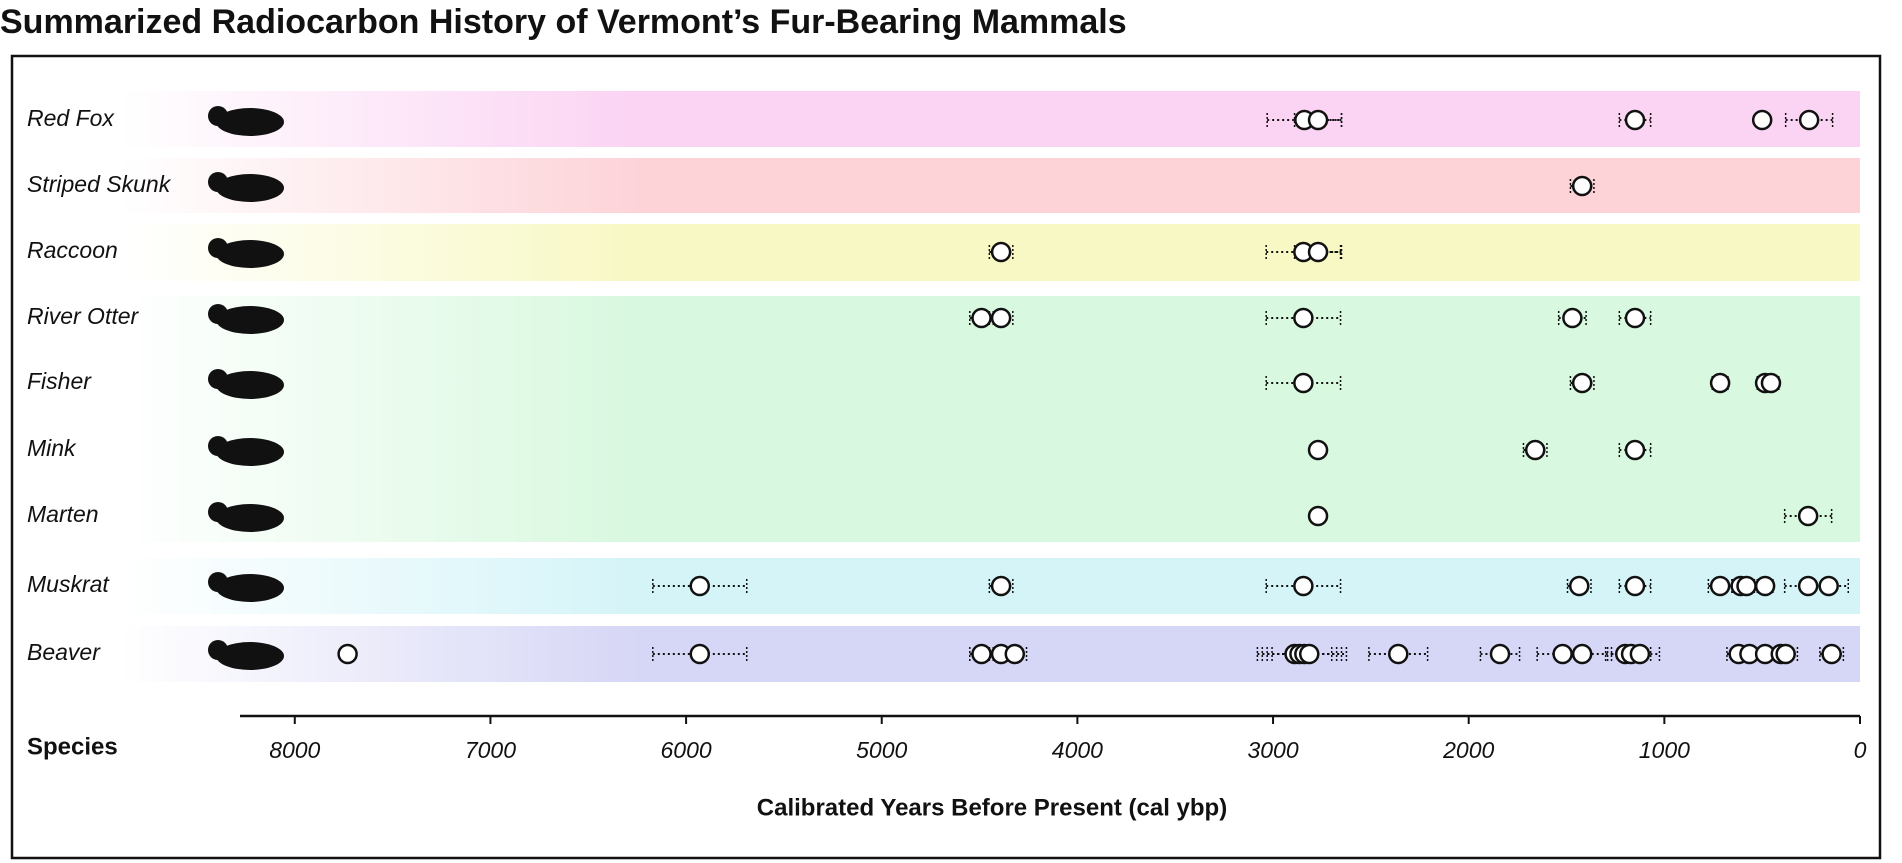  Describe the element at coordinates (64, 652) in the screenshot. I see `row-label: Beaver` at that location.